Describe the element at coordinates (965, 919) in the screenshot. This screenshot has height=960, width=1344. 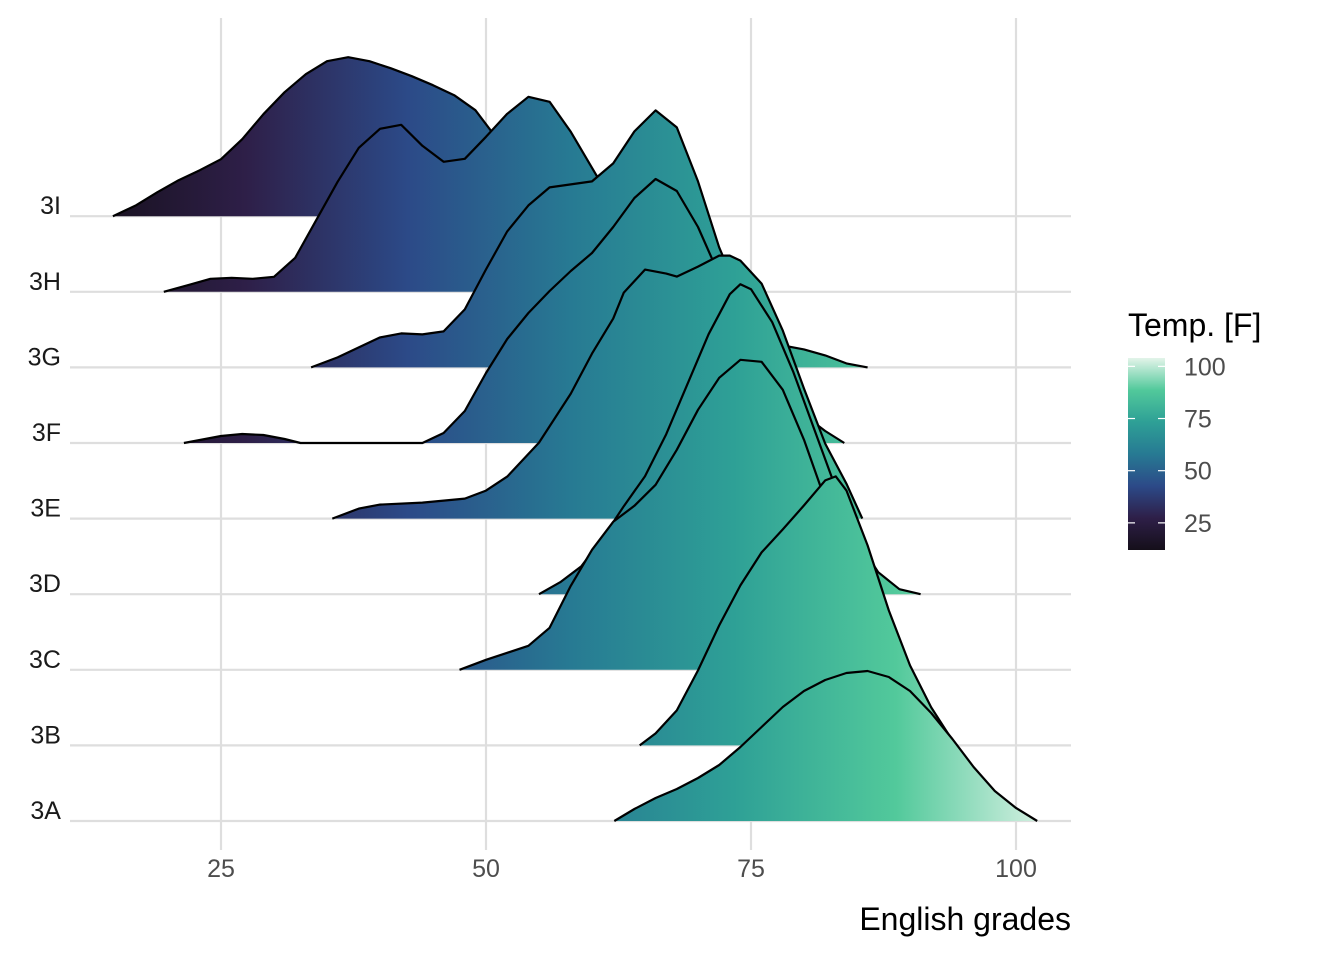
I see `x-axis-title: English grades` at that location.